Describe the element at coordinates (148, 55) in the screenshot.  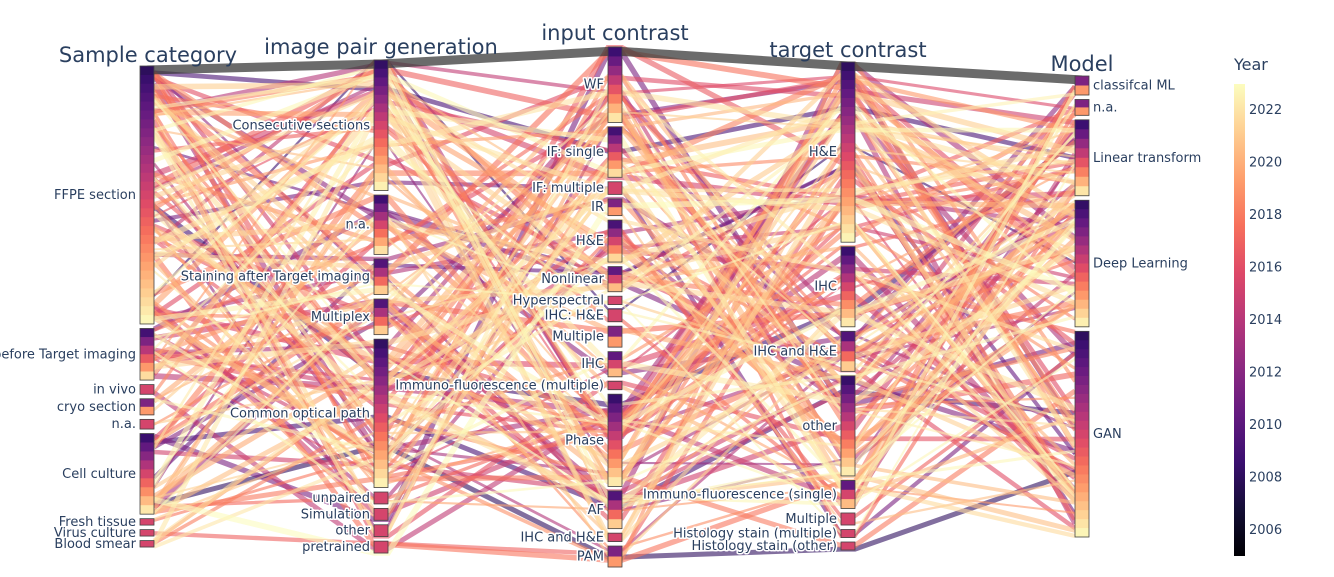
I see `dimension-title: Sample category` at that location.